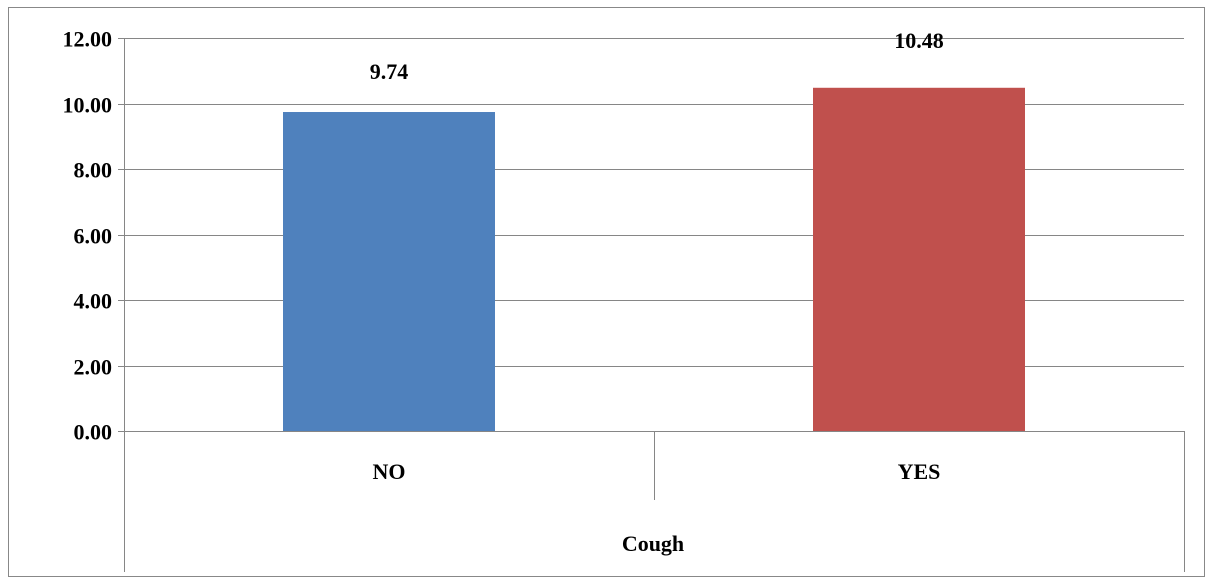 Image resolution: width=1206 pixels, height=583 pixels. Describe the element at coordinates (389, 471) in the screenshot. I see `category-label: NO` at that location.